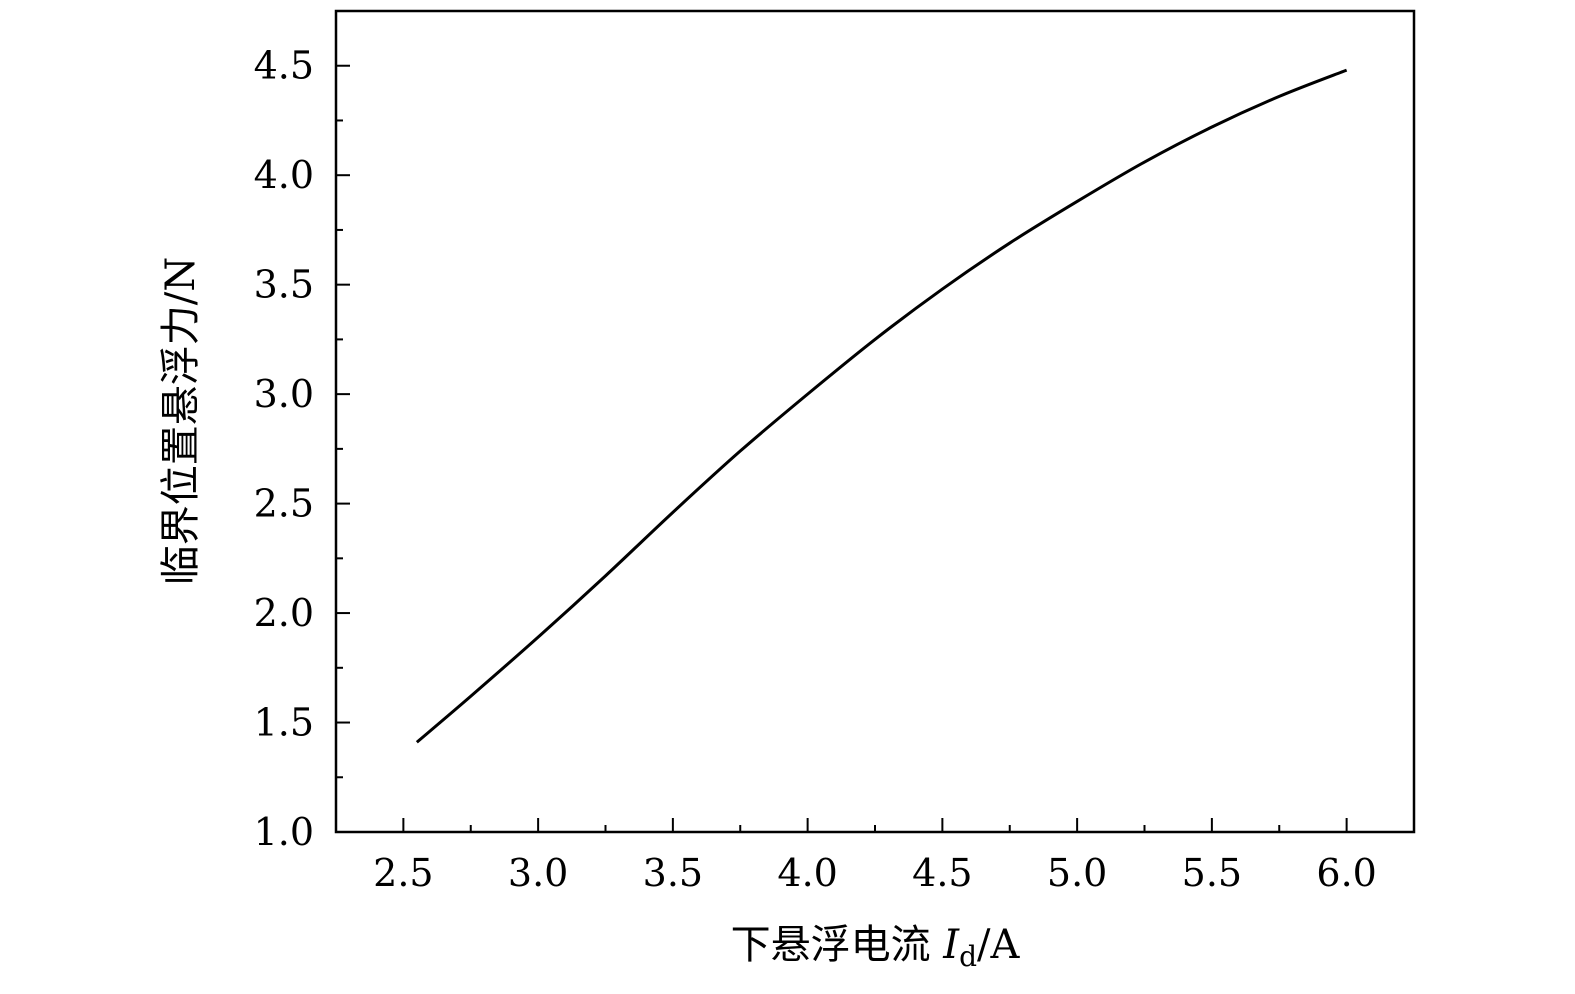  Describe the element at coordinates (284, 394) in the screenshot. I see `y-tick-label: 3.0` at that location.